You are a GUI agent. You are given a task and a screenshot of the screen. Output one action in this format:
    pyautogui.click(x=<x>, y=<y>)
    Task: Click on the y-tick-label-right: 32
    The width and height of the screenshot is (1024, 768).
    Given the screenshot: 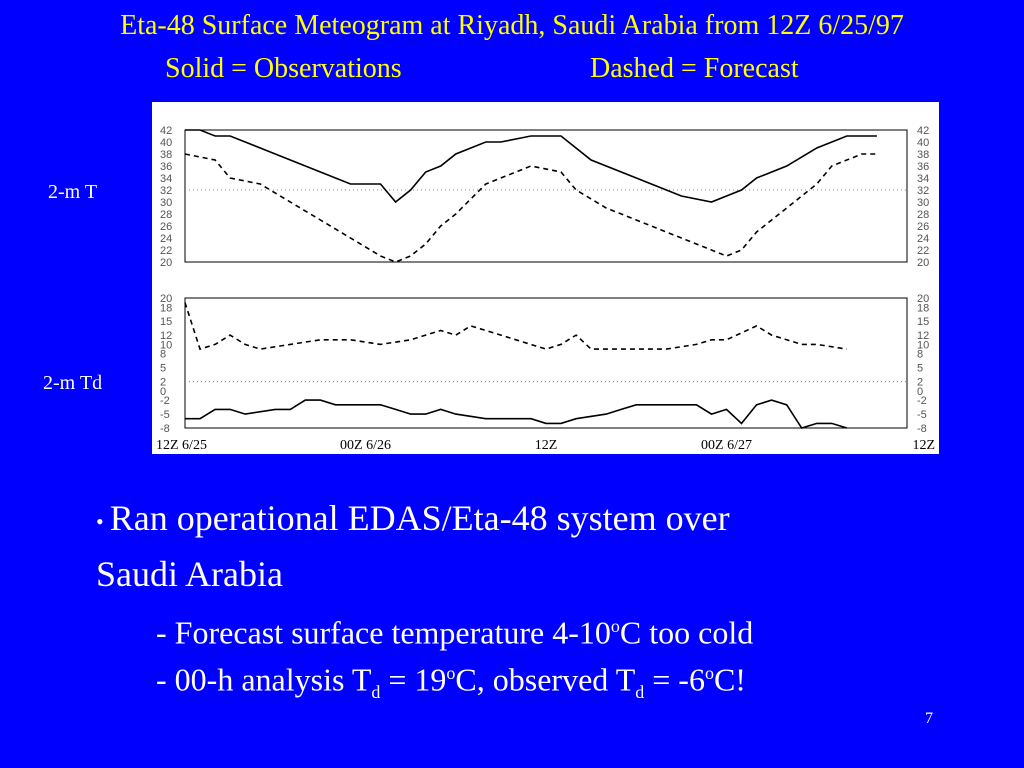 What is the action you would take?
    pyautogui.click(x=923, y=191)
    